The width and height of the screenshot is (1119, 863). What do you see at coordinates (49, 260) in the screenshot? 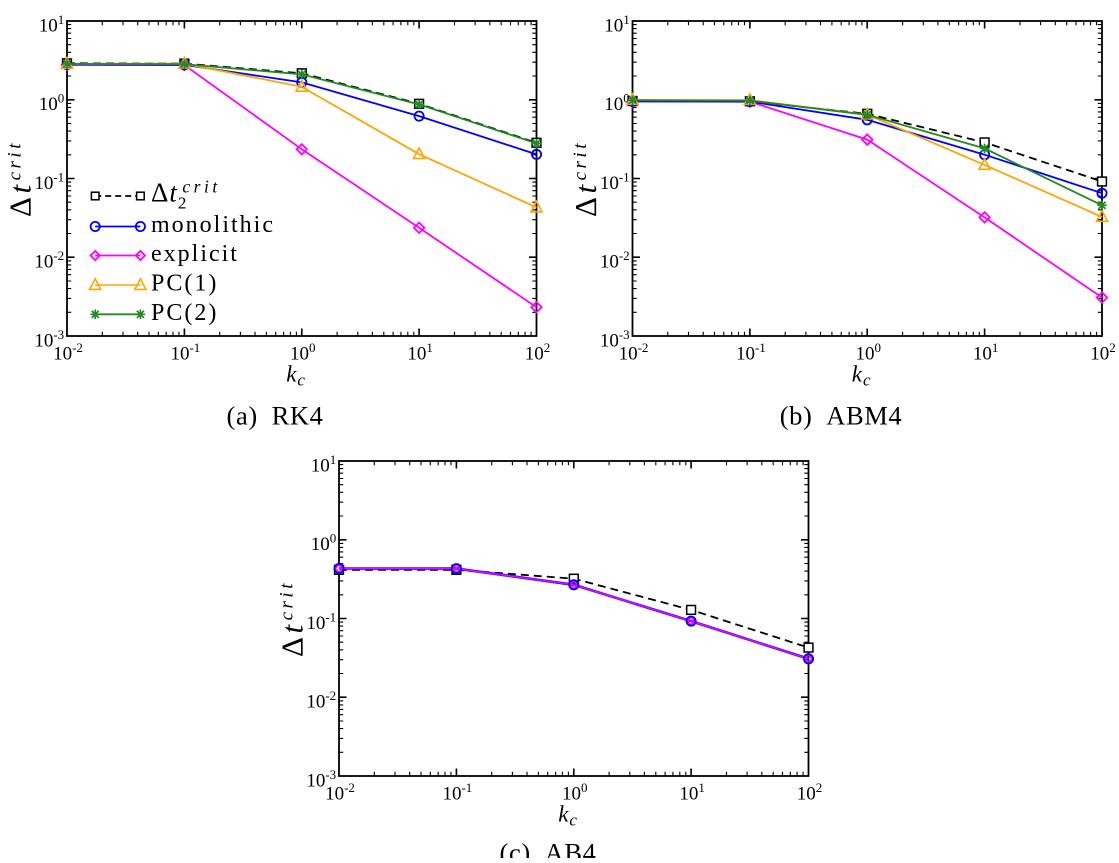
I see `svg-text: 10⁻²` at bounding box center [49, 260].